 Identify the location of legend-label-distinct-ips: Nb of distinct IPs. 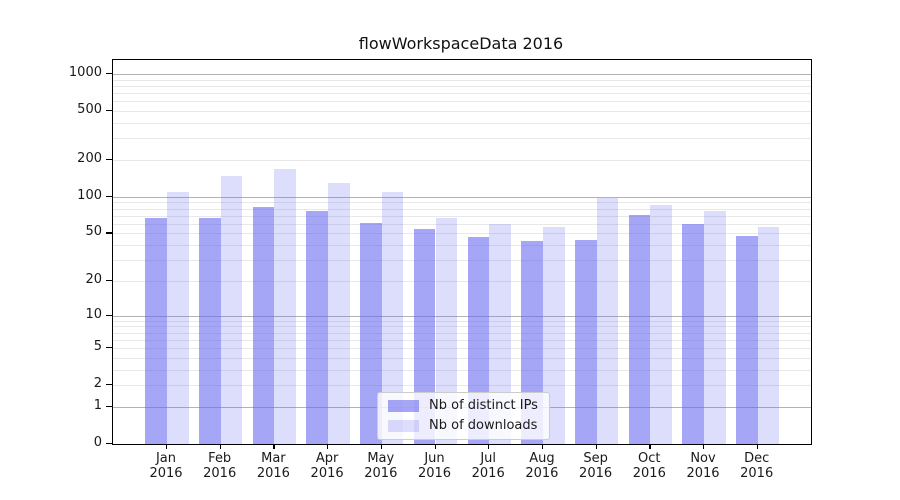
(483, 405).